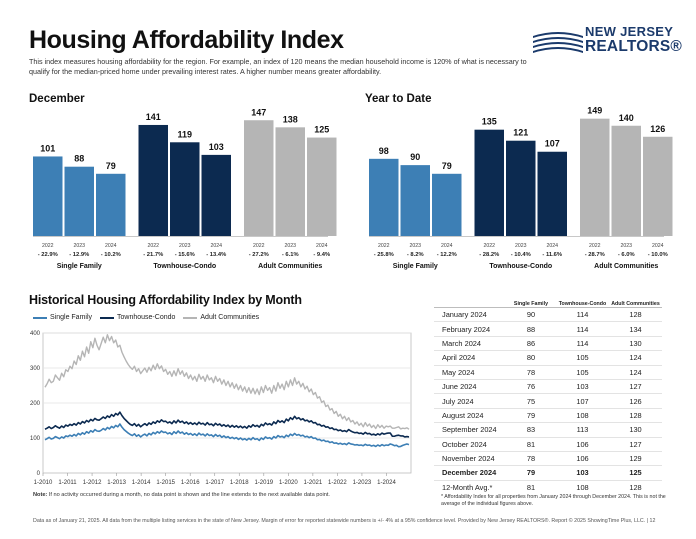 The image size is (696, 539). I want to click on x-tick-label: 1-2016, so click(190, 483).